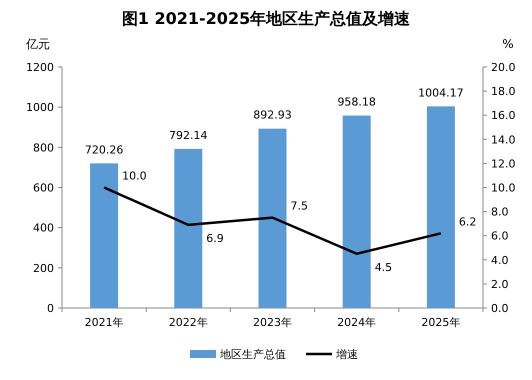  Describe the element at coordinates (499, 284) in the screenshot. I see `y2-tick-label: 2.0` at that location.